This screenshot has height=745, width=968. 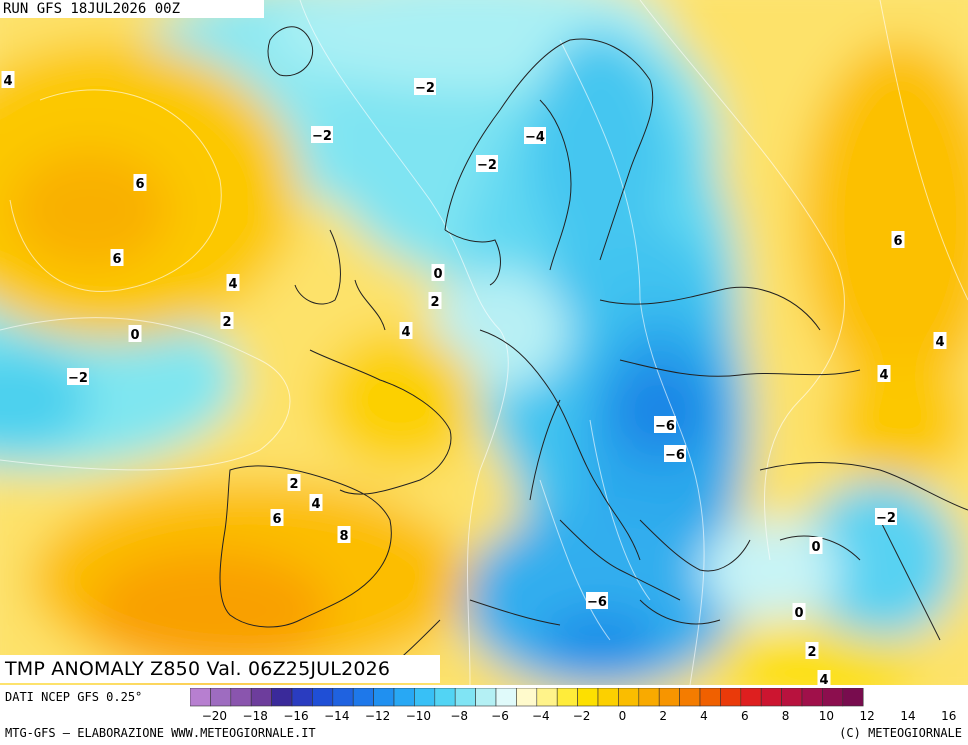 I want to click on legend-tick-label: −8, so click(x=459, y=716).